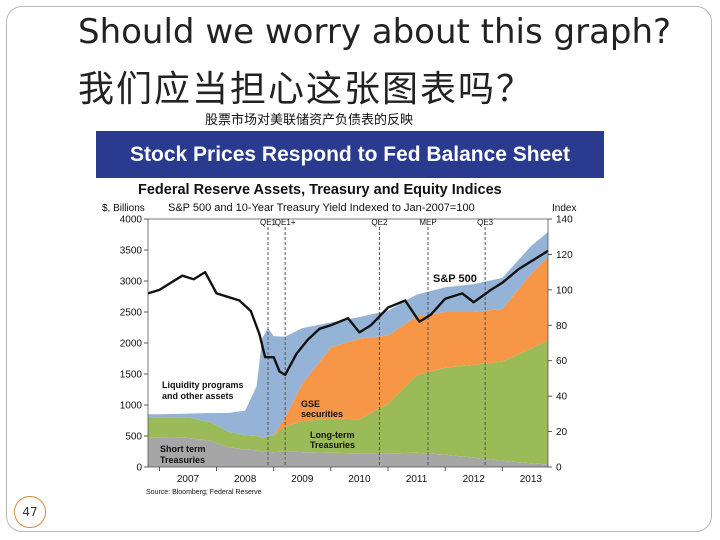  I want to click on right-tick-label: 0, so click(559, 468).